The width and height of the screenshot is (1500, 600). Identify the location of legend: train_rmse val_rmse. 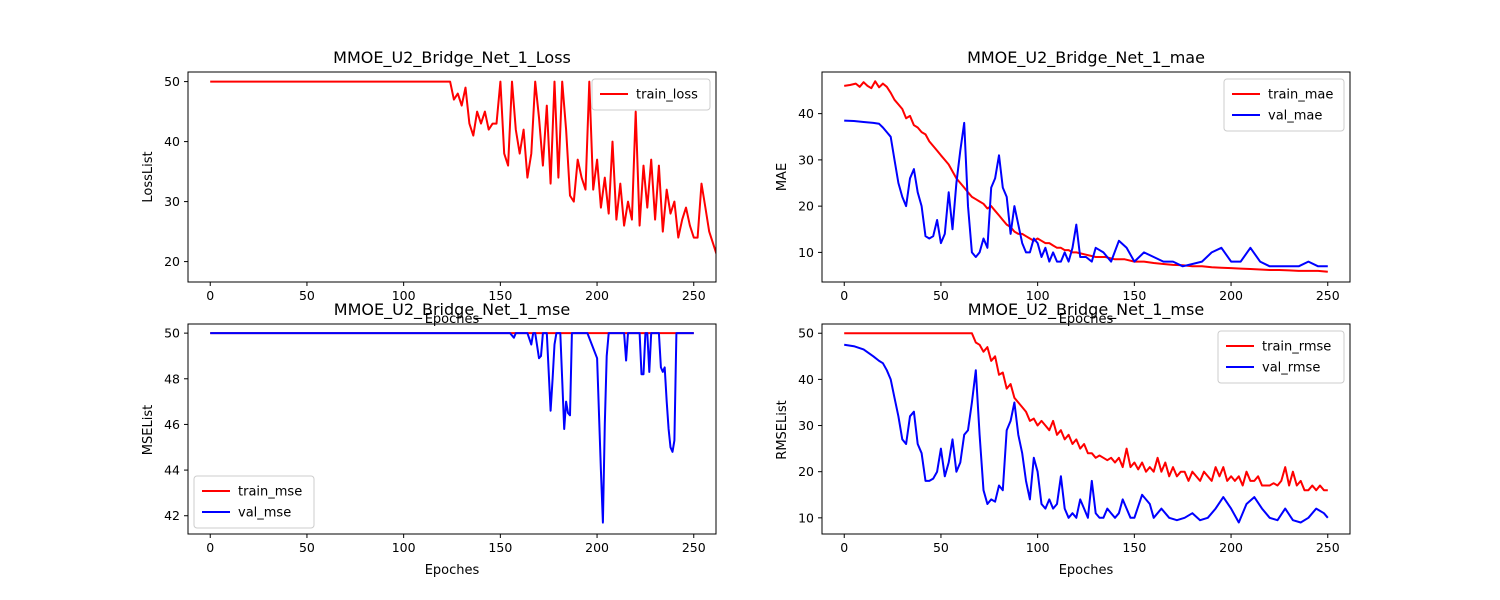
(1281, 357).